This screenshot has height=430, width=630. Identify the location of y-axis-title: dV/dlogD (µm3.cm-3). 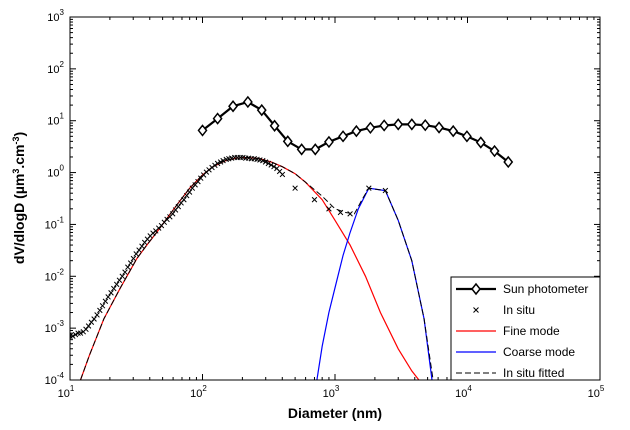
(19, 198).